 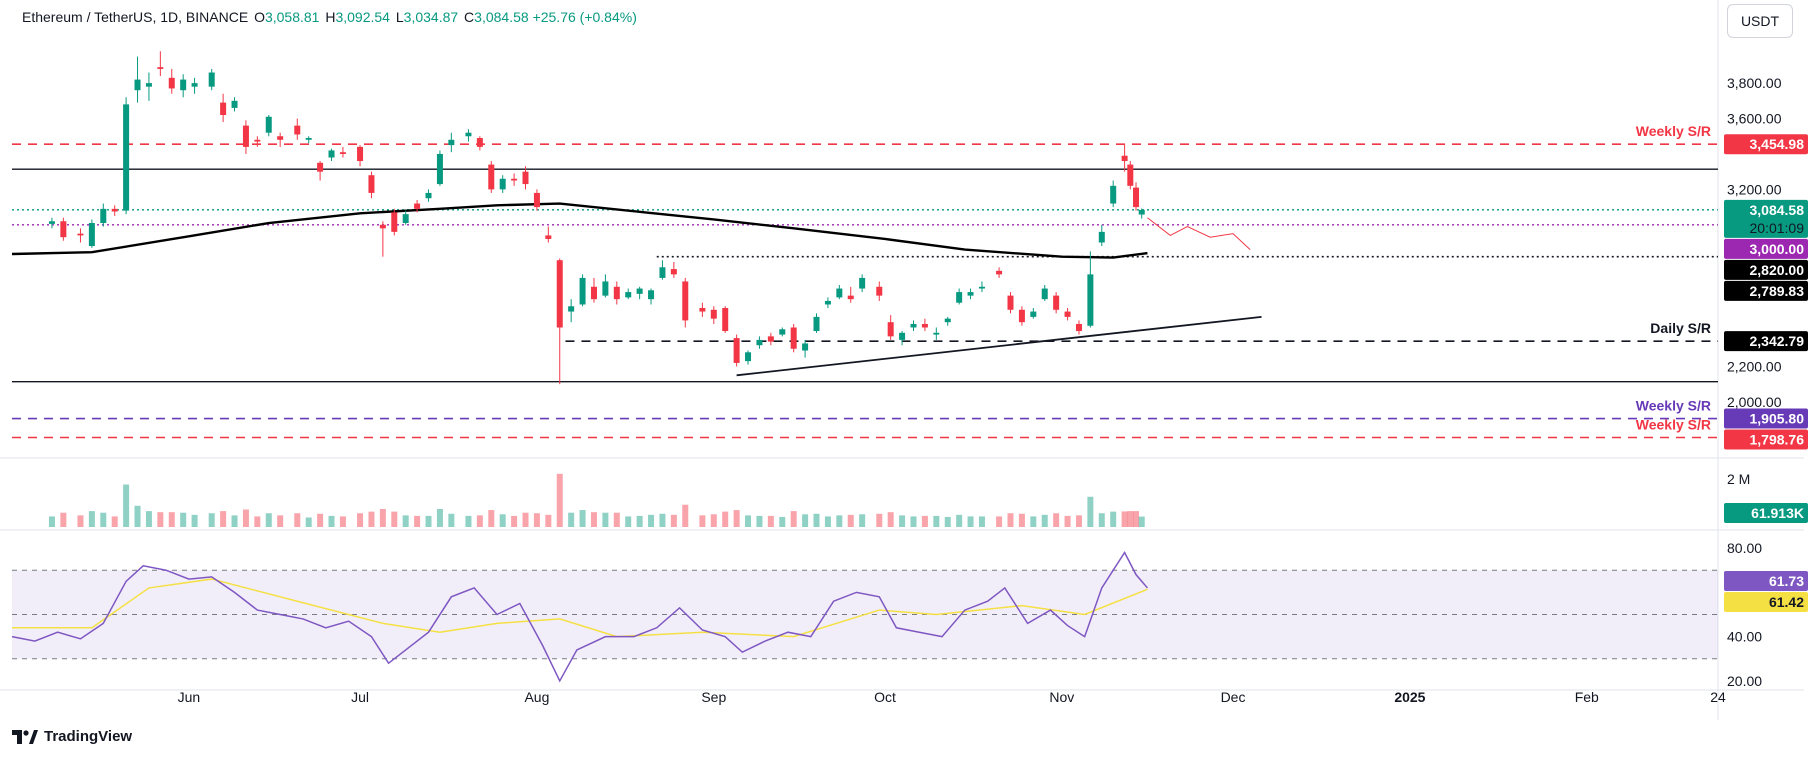 I want to click on tradingview-logo: TradingView, so click(x=72, y=736).